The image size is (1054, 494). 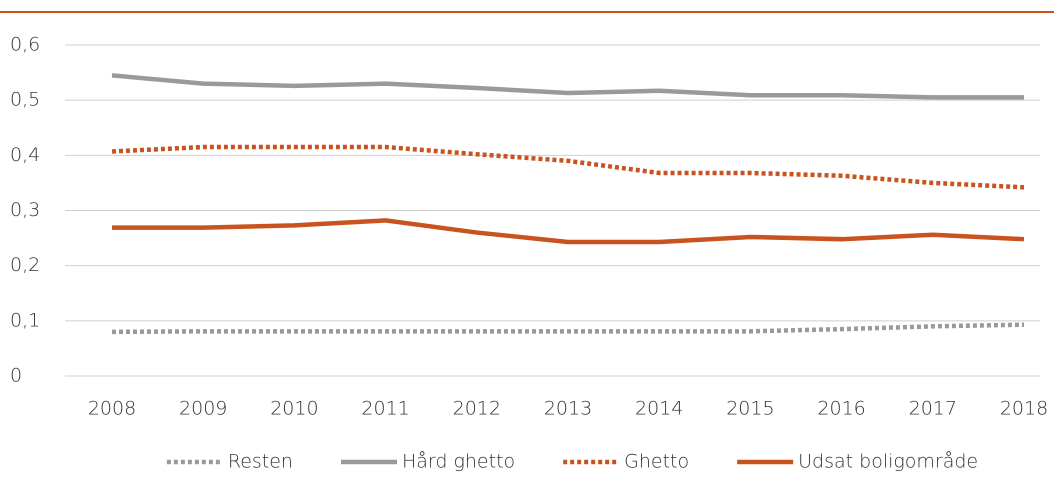 What do you see at coordinates (294, 409) in the screenshot?
I see `x-tick-label: 2010` at bounding box center [294, 409].